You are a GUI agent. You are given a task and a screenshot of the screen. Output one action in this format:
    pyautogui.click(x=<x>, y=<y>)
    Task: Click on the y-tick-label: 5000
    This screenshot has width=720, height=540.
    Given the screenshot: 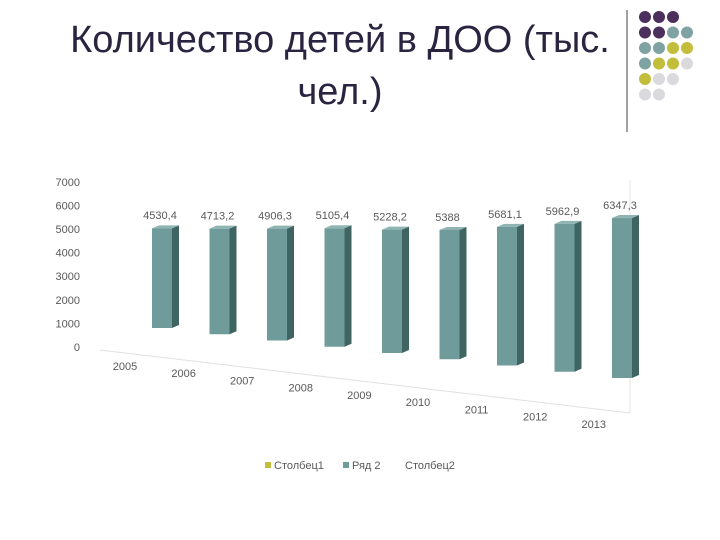 What is the action you would take?
    pyautogui.click(x=68, y=230)
    